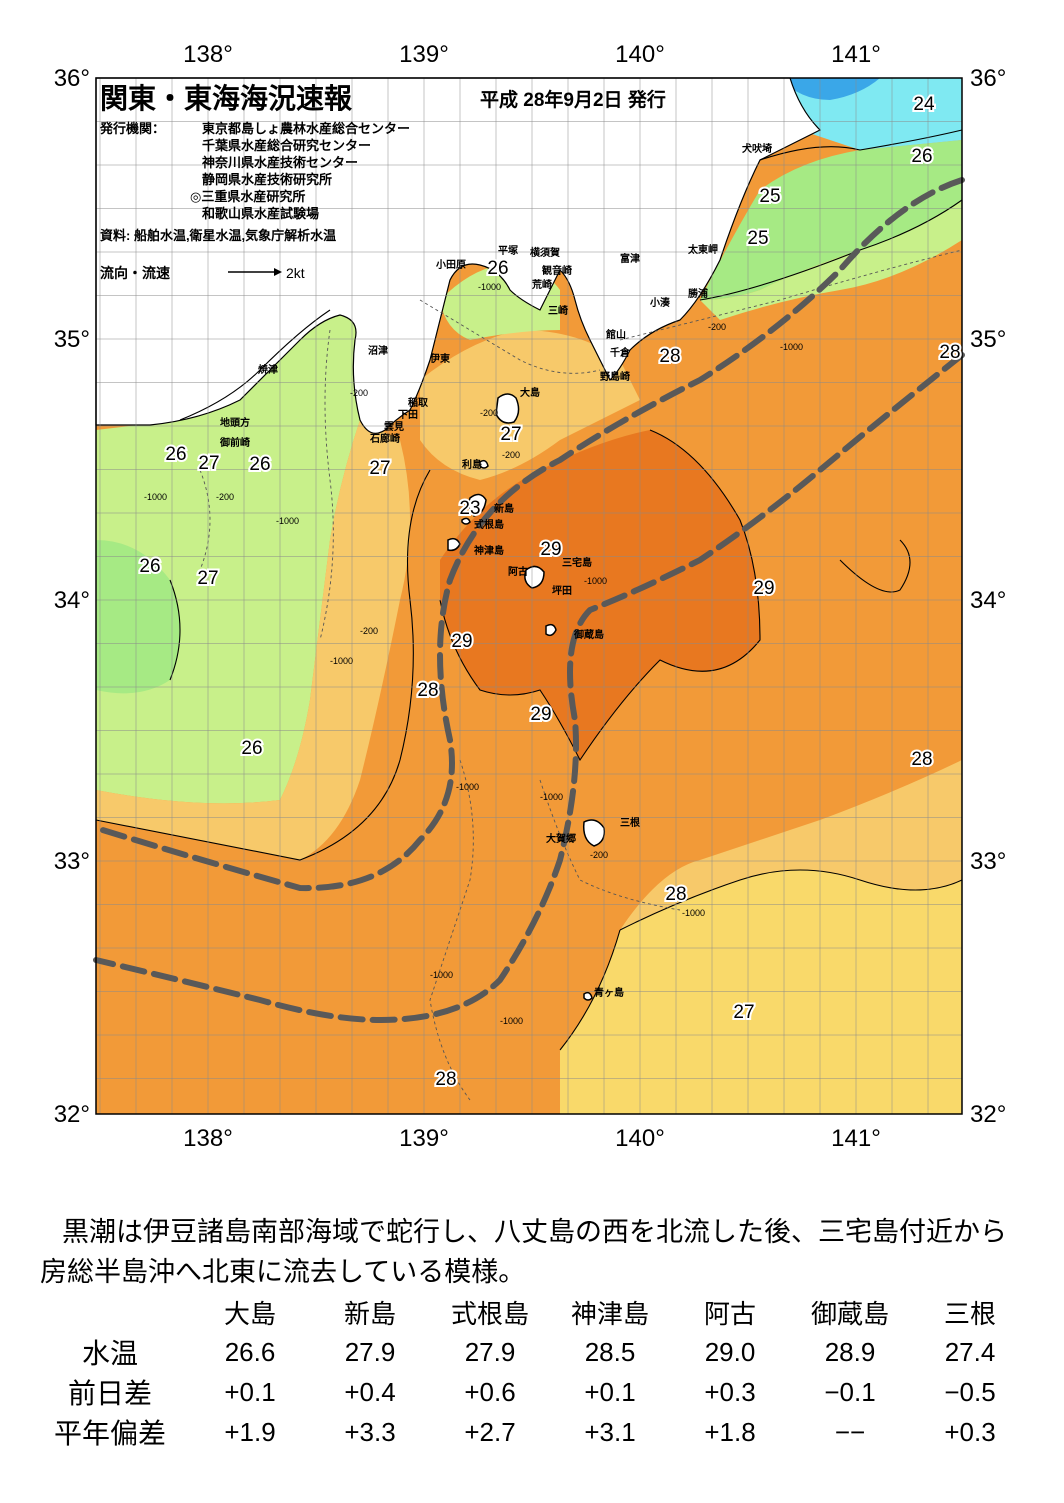 Image resolution: width=1064 pixels, height=1503 pixels. Describe the element at coordinates (594, 833) in the screenshot. I see `island-hachijojima` at that location.